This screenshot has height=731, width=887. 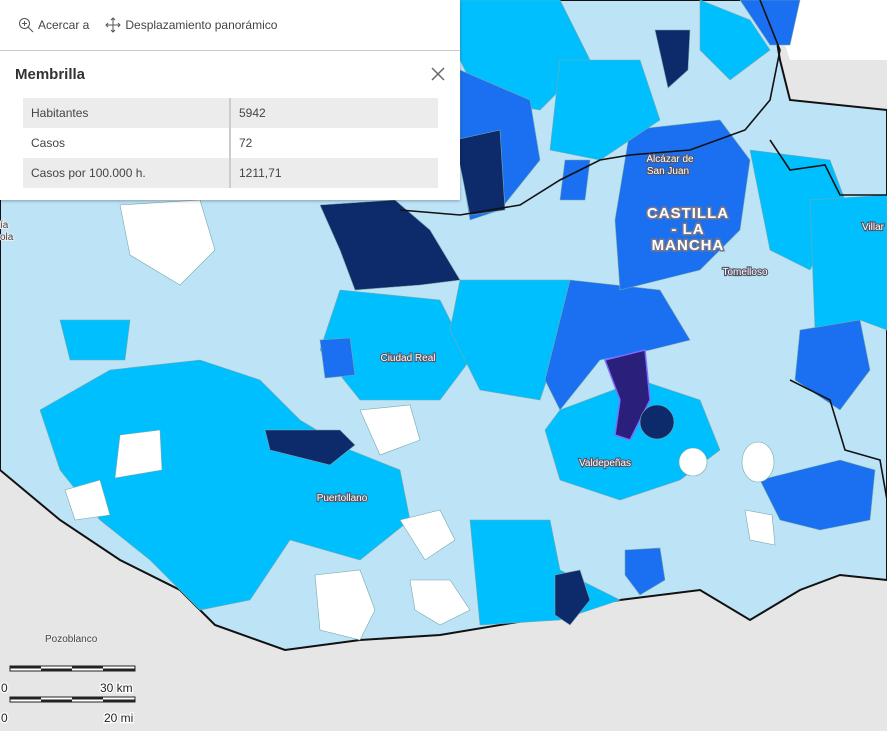 What do you see at coordinates (438, 74) in the screenshot?
I see `close-button` at bounding box center [438, 74].